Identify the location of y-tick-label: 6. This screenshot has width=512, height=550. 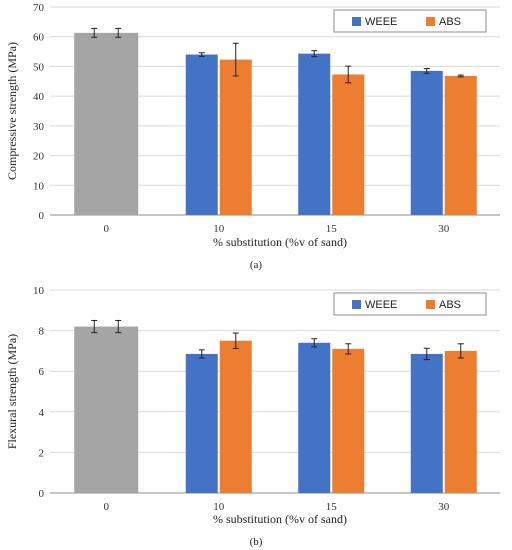
(42, 372).